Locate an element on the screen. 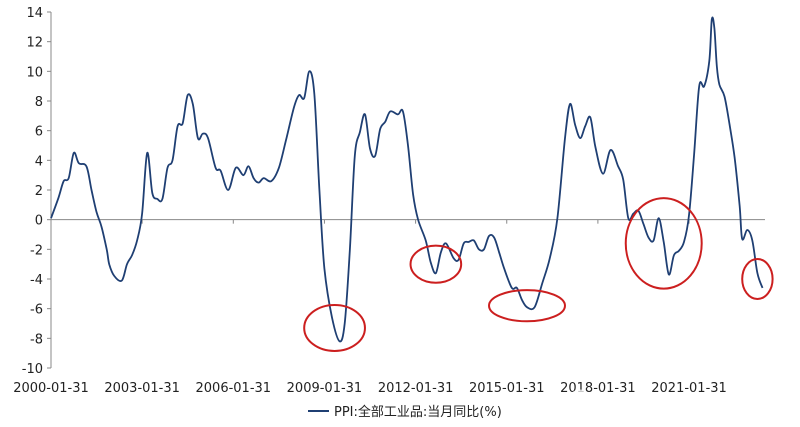 Image resolution: width=800 pixels, height=427 pixels. y-tick-label: 0 is located at coordinates (39, 221).